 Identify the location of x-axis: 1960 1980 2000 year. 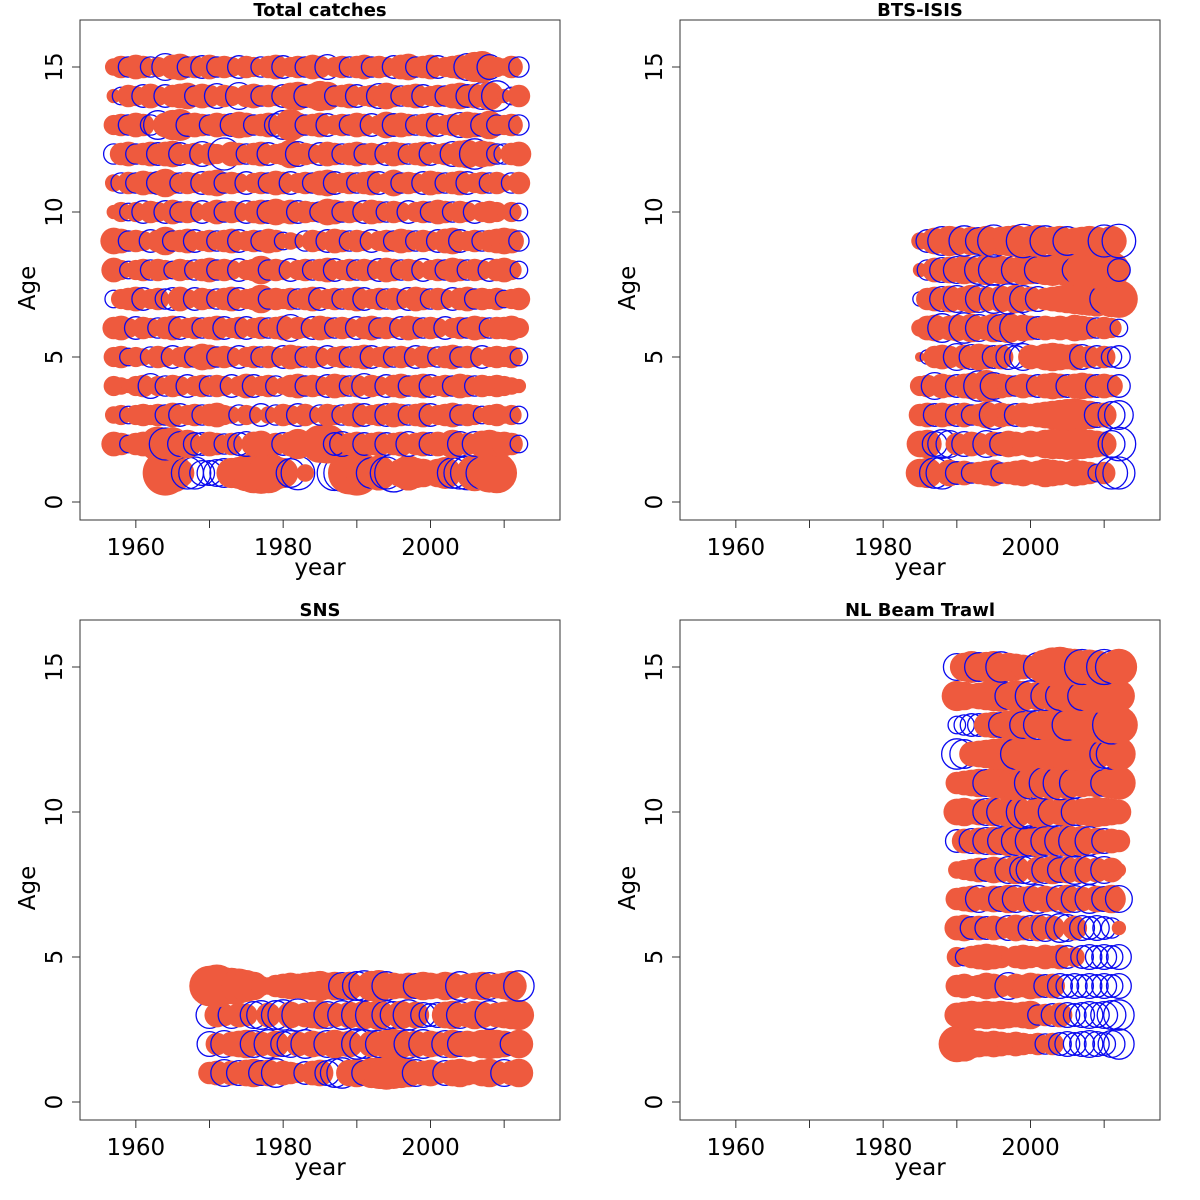
(906, 550).